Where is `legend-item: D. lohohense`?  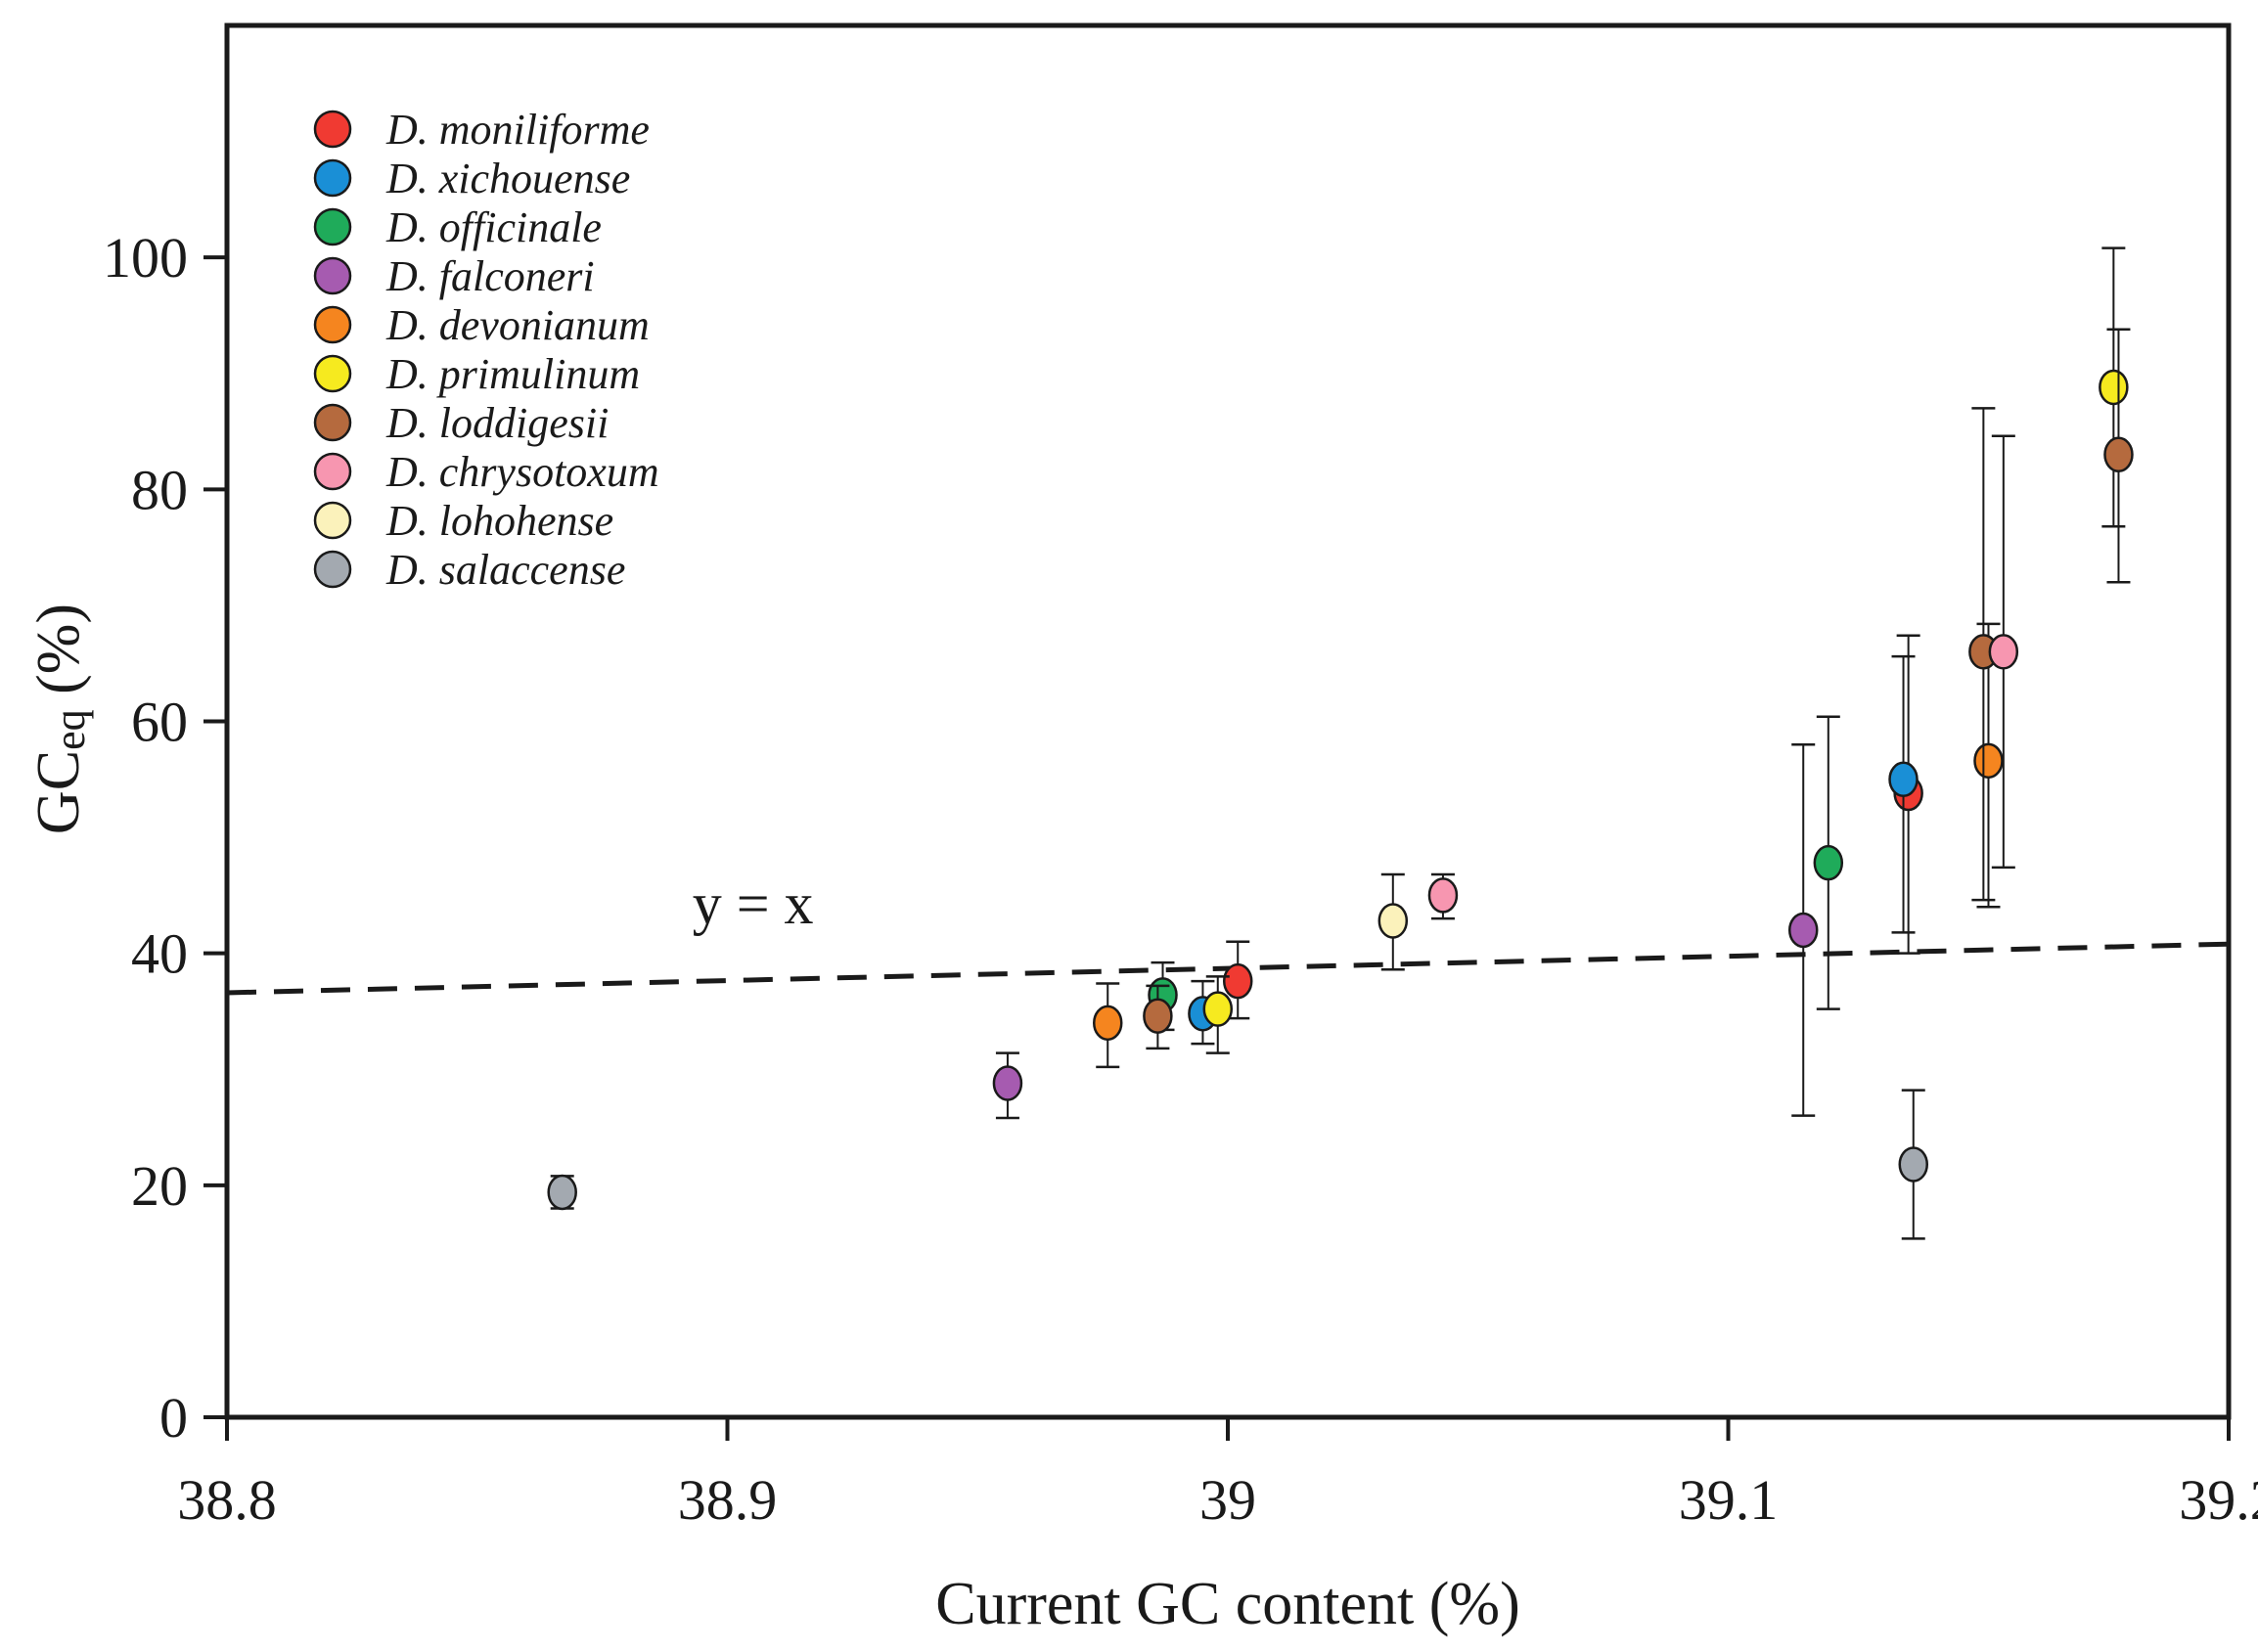 legend-item: D. lohohense is located at coordinates (463, 521).